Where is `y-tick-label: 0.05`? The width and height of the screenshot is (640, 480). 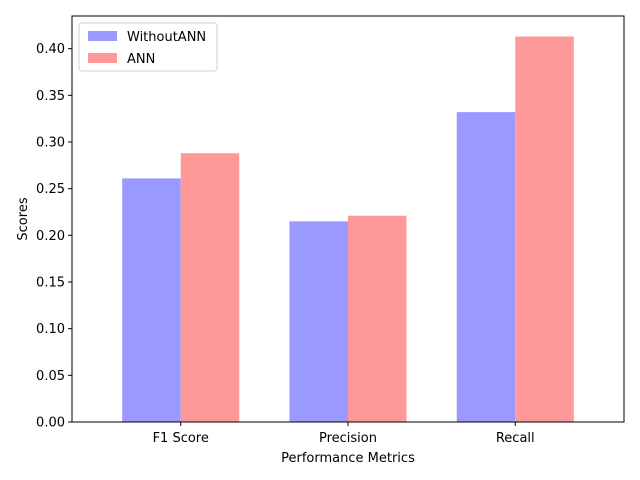
y-tick-label: 0.05 is located at coordinates (50, 376).